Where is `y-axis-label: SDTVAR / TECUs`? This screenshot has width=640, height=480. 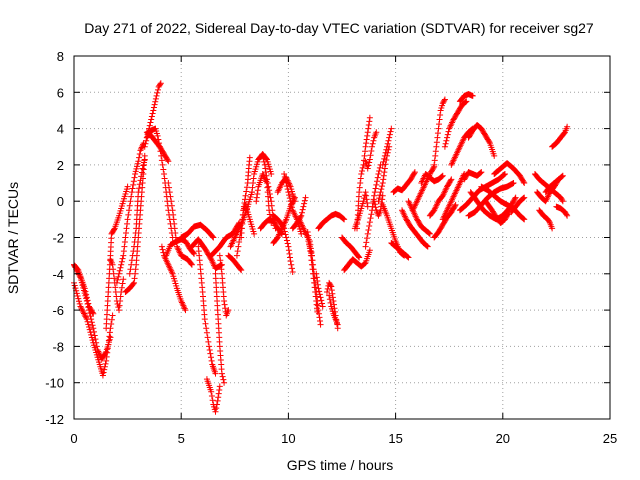 y-axis-label: SDTVAR / TECUs is located at coordinates (13, 238).